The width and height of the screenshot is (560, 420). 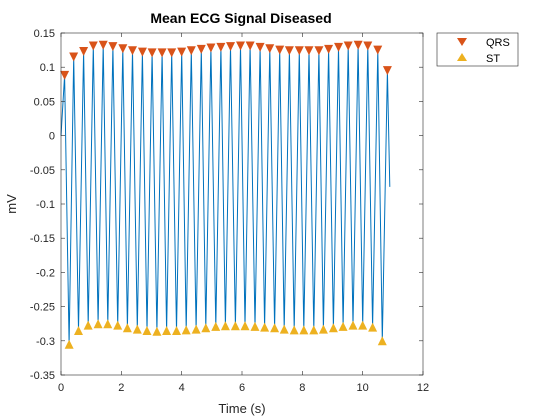 I want to click on y-tick-label: -0.2, so click(x=45, y=273).